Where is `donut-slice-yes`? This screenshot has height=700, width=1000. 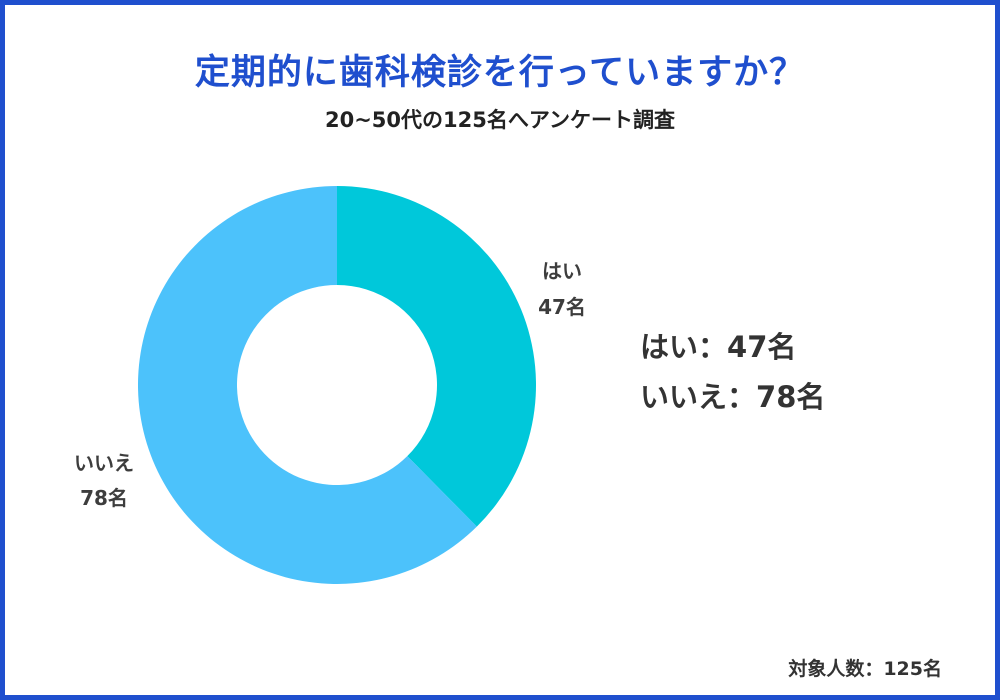
donut-slice-yes is located at coordinates (436, 356).